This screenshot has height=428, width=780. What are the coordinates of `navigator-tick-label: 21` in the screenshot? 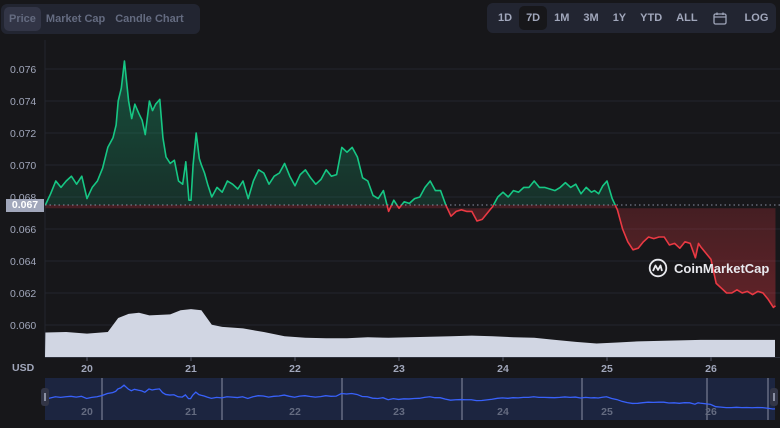 It's located at (191, 412).